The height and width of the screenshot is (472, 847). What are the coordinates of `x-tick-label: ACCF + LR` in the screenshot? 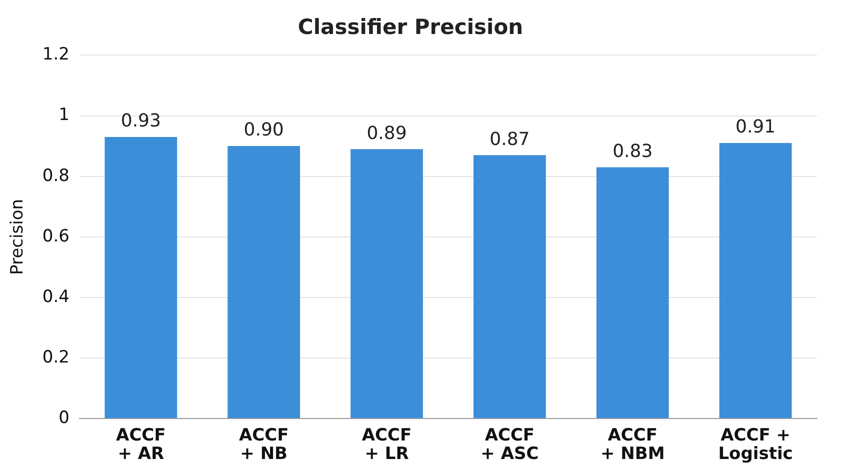 It's located at (387, 444).